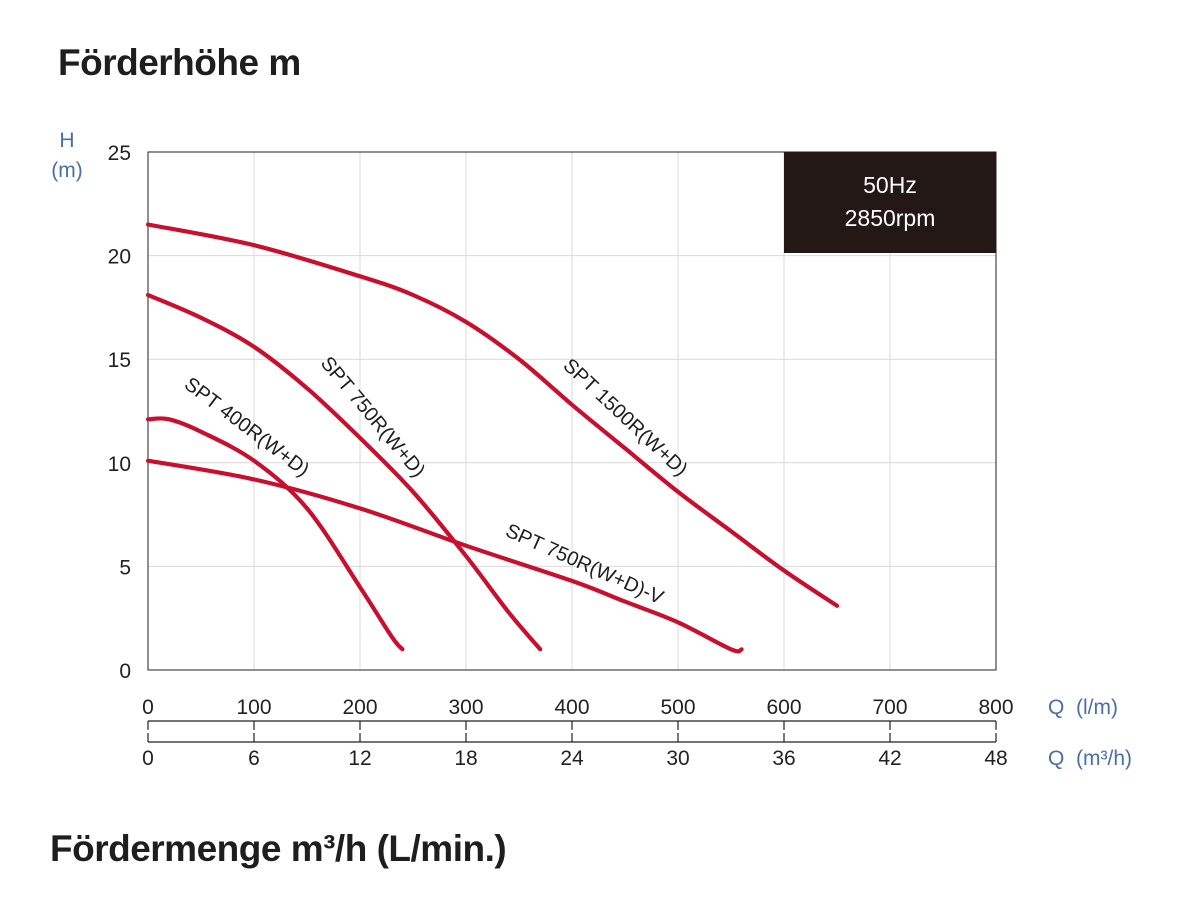 This screenshot has width=1200, height=900. Describe the element at coordinates (119, 464) in the screenshot. I see `y-tick-label: 10` at that location.